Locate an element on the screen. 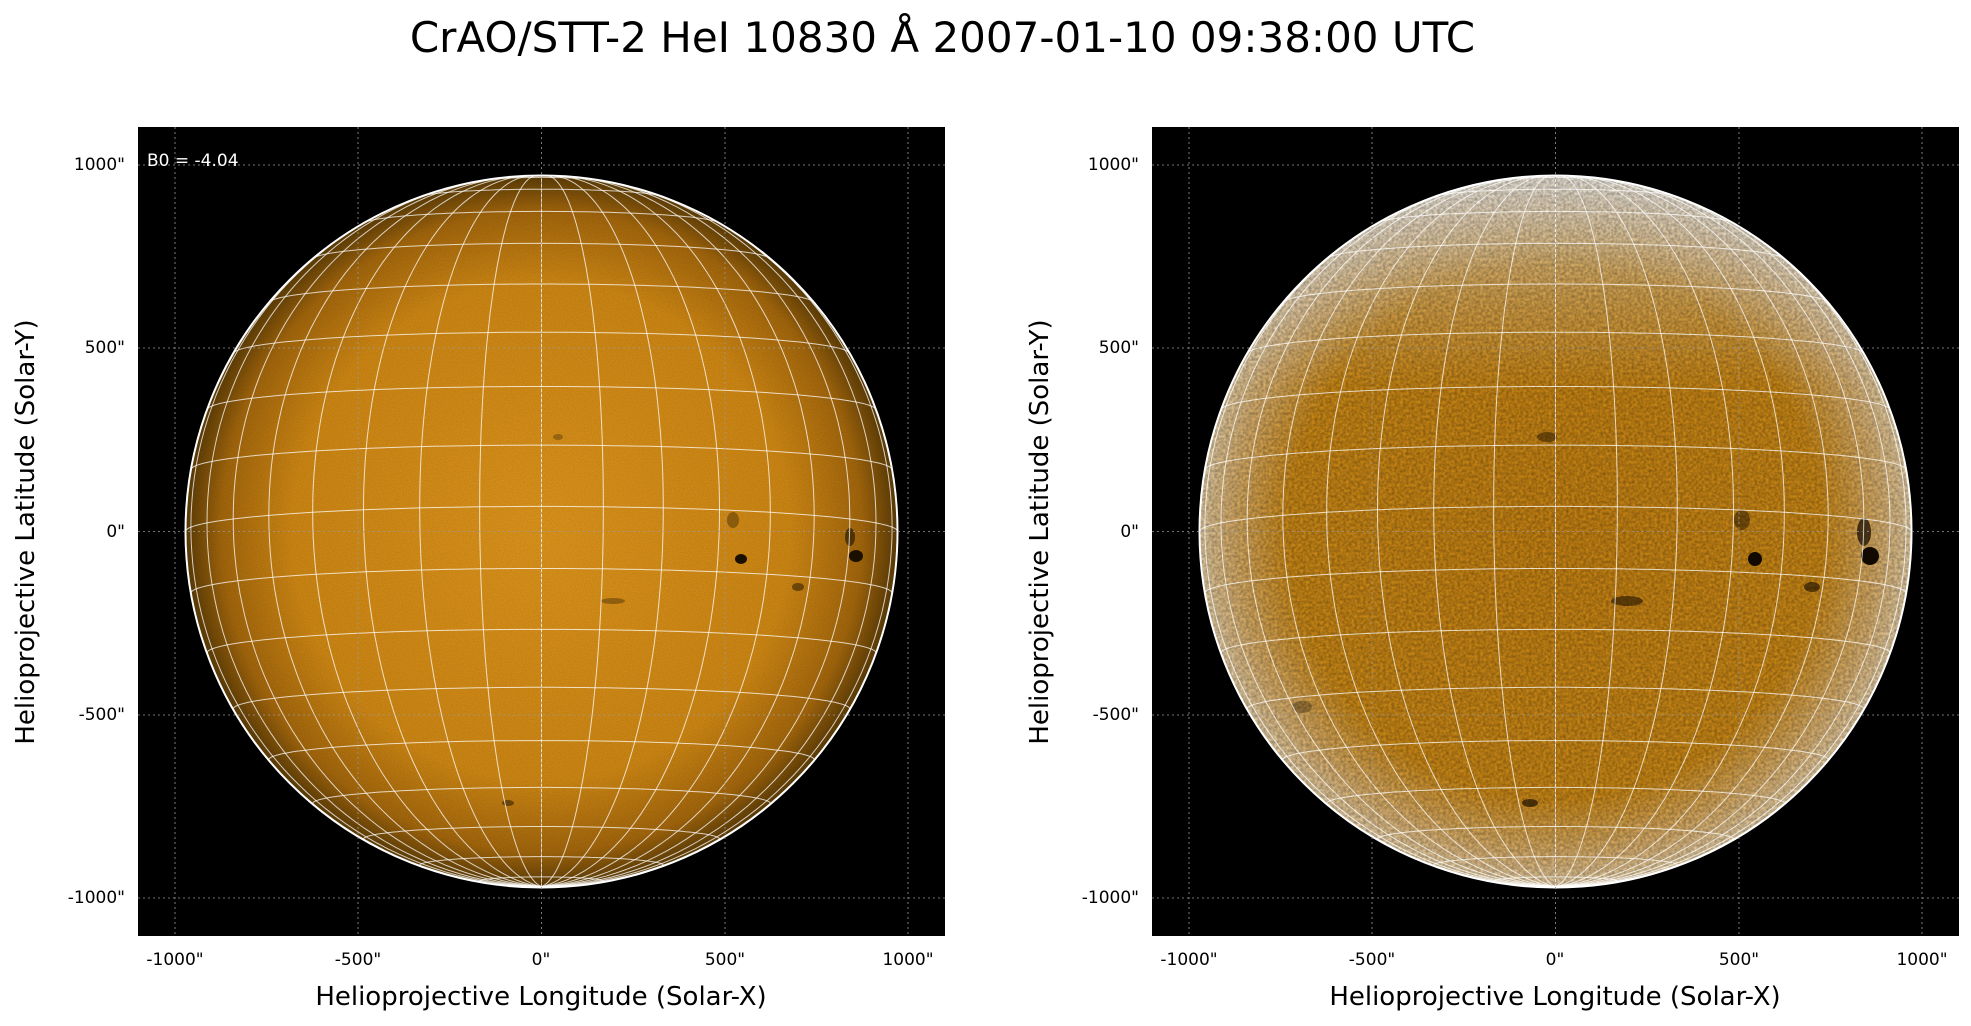  left-y-axis-label: Helioprojective Latitude (Solar-Y) is located at coordinates (26, 532).